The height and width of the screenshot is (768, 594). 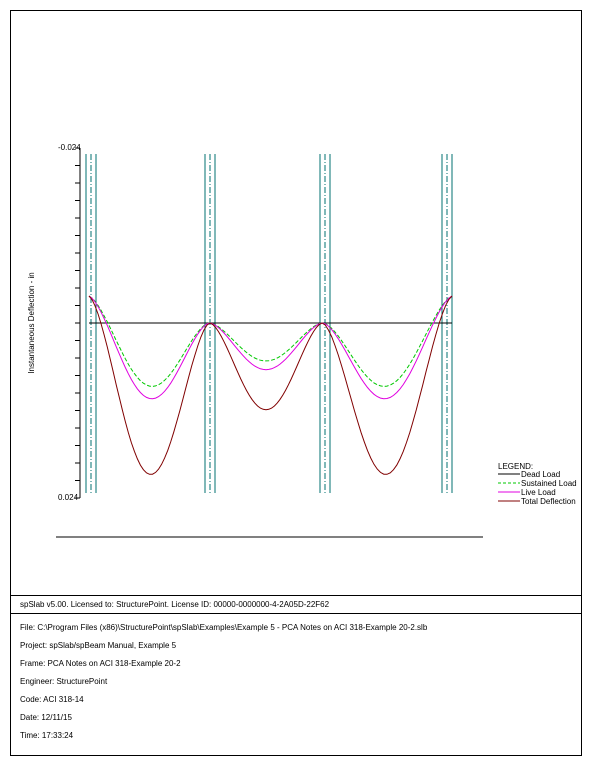 I want to click on series-lines, so click(x=270, y=385).